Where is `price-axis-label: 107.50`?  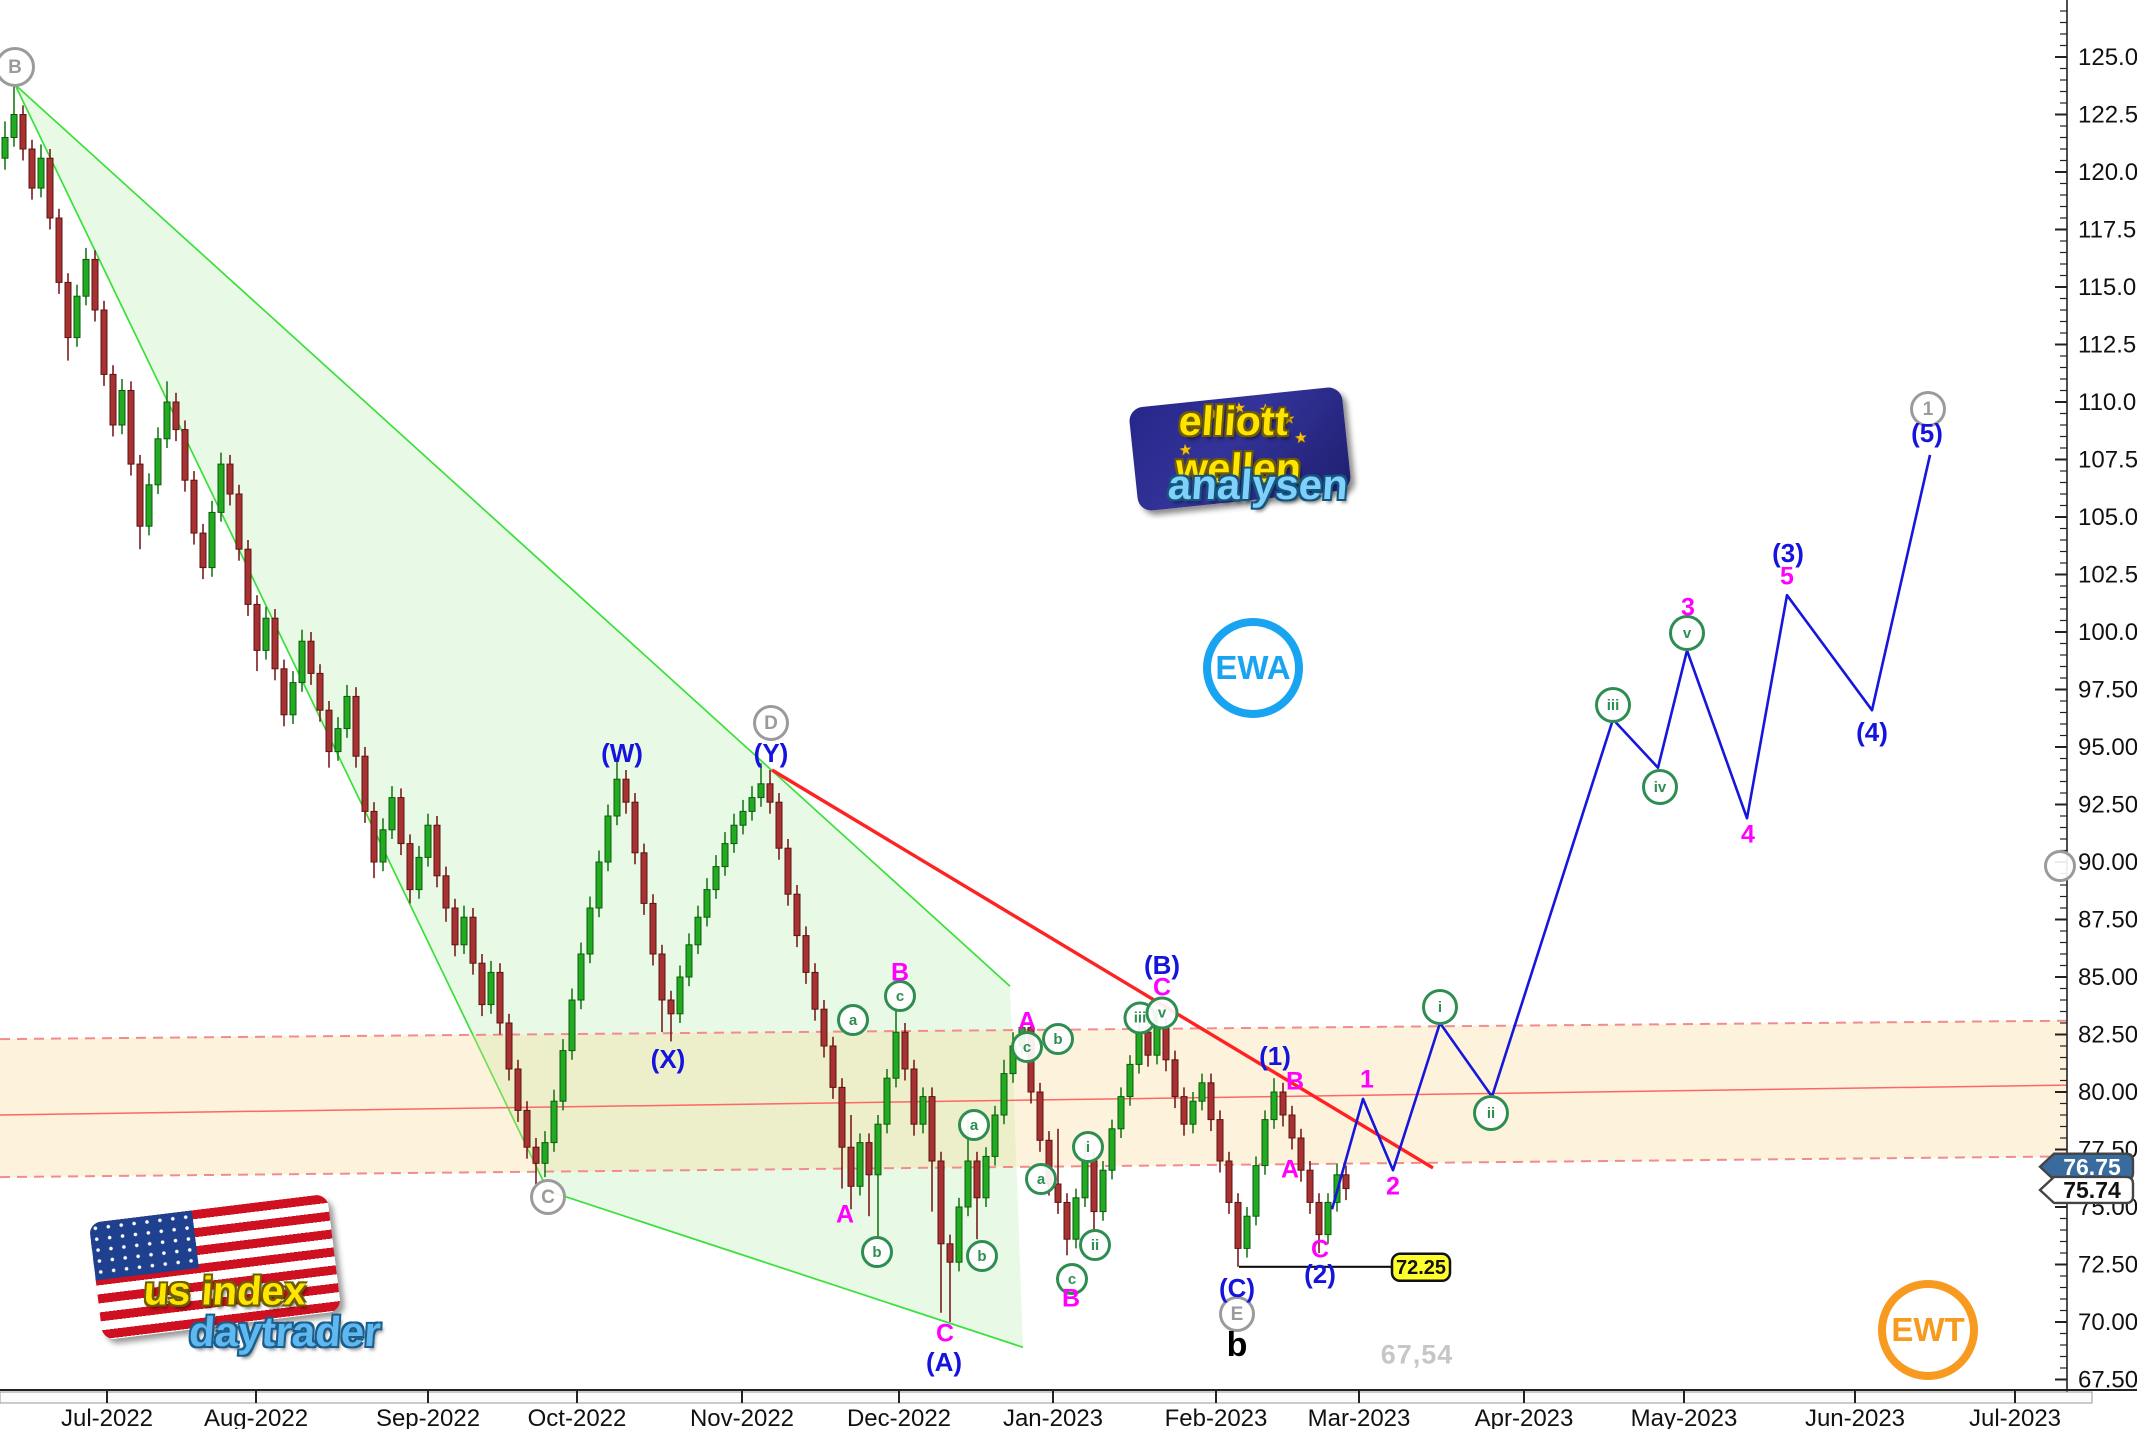 price-axis-label: 107.50 is located at coordinates (2107, 460).